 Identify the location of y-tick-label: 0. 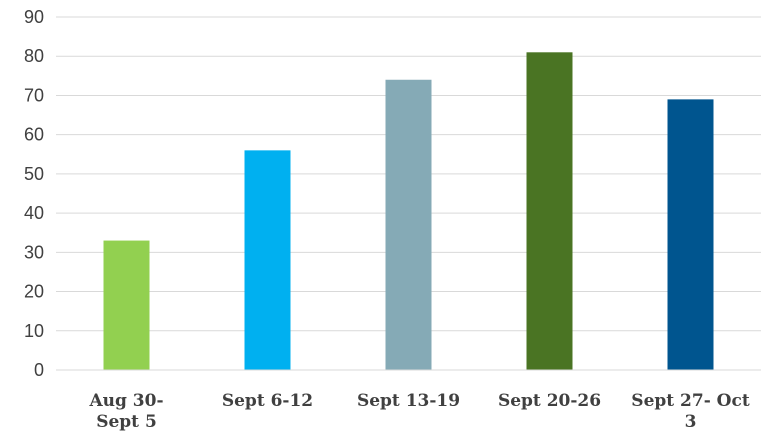
(39, 370).